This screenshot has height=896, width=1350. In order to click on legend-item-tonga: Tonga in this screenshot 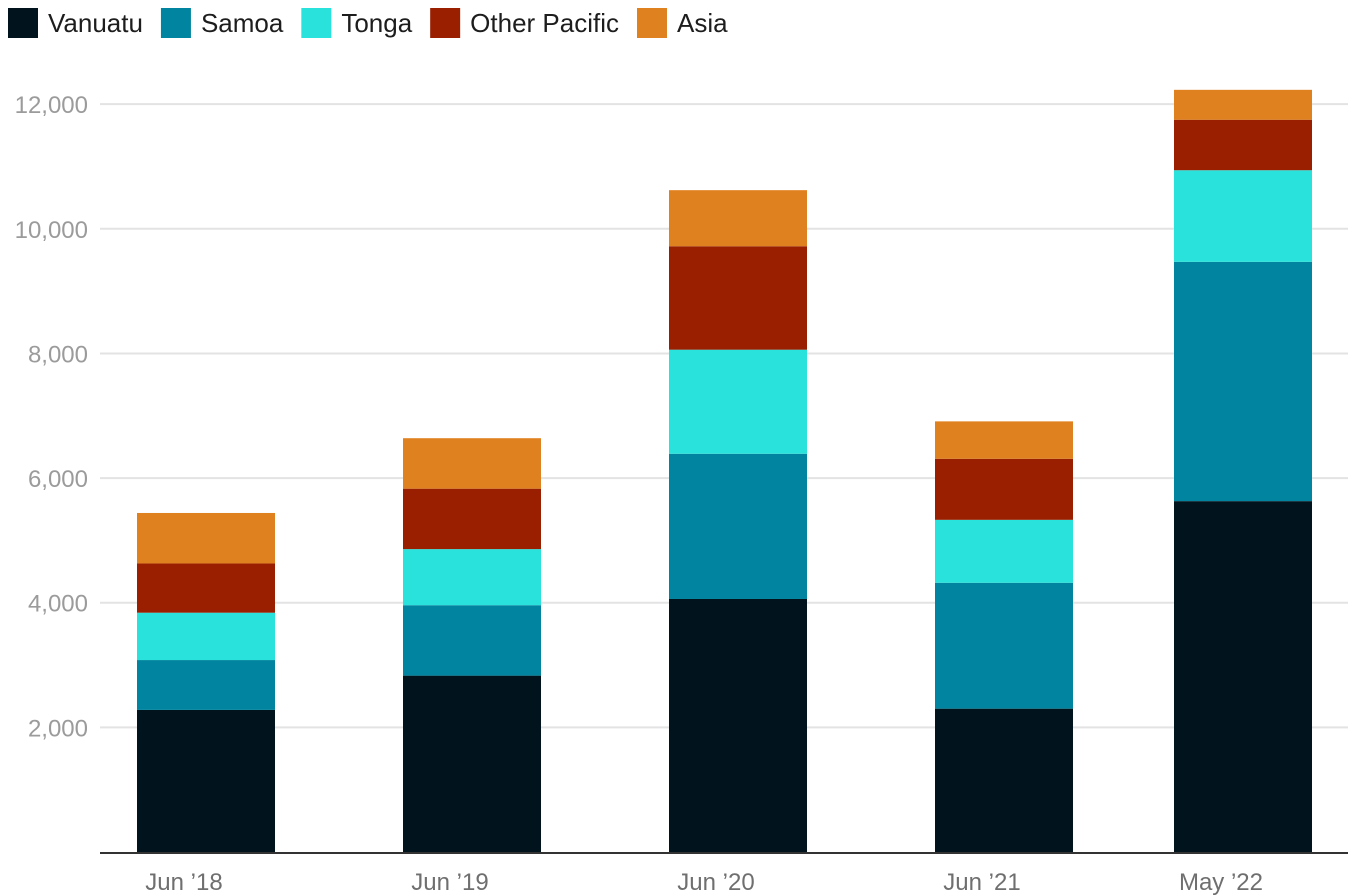, I will do `click(357, 23)`.